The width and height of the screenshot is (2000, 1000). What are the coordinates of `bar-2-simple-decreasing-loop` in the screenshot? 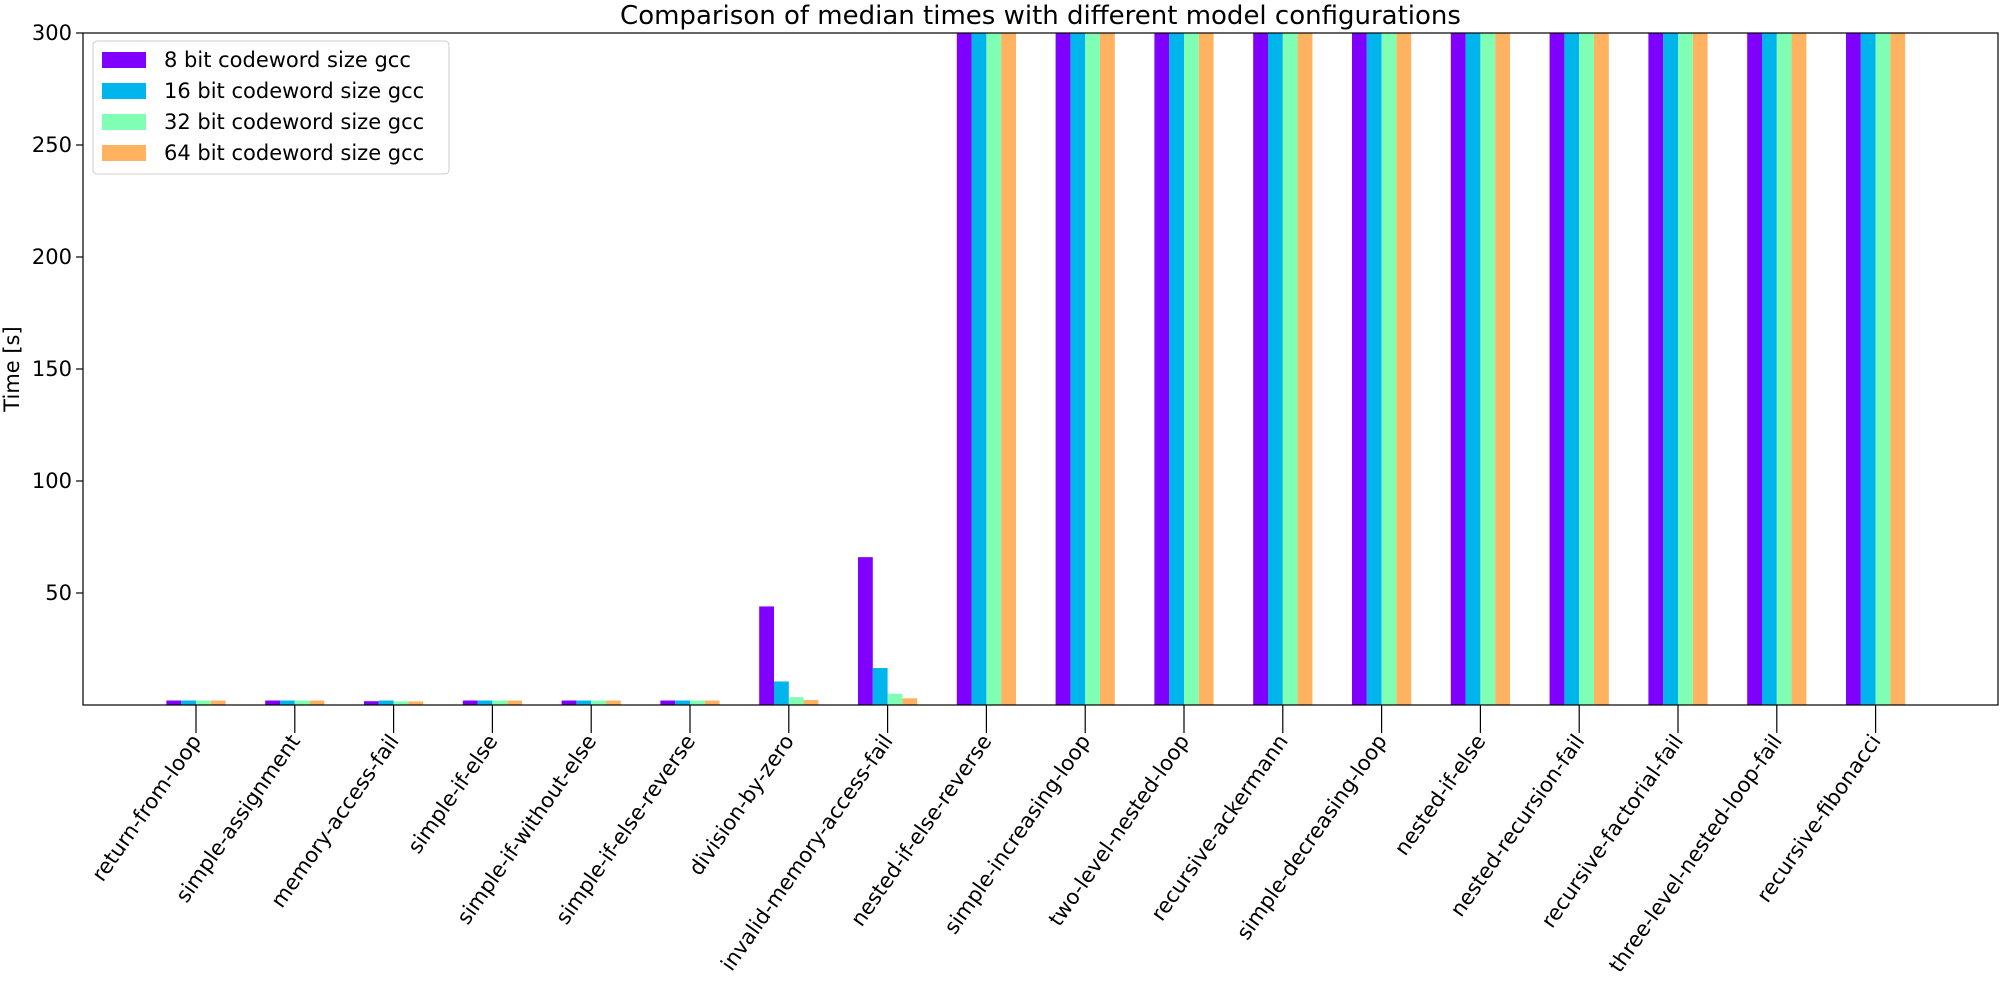 It's located at (1374, 369).